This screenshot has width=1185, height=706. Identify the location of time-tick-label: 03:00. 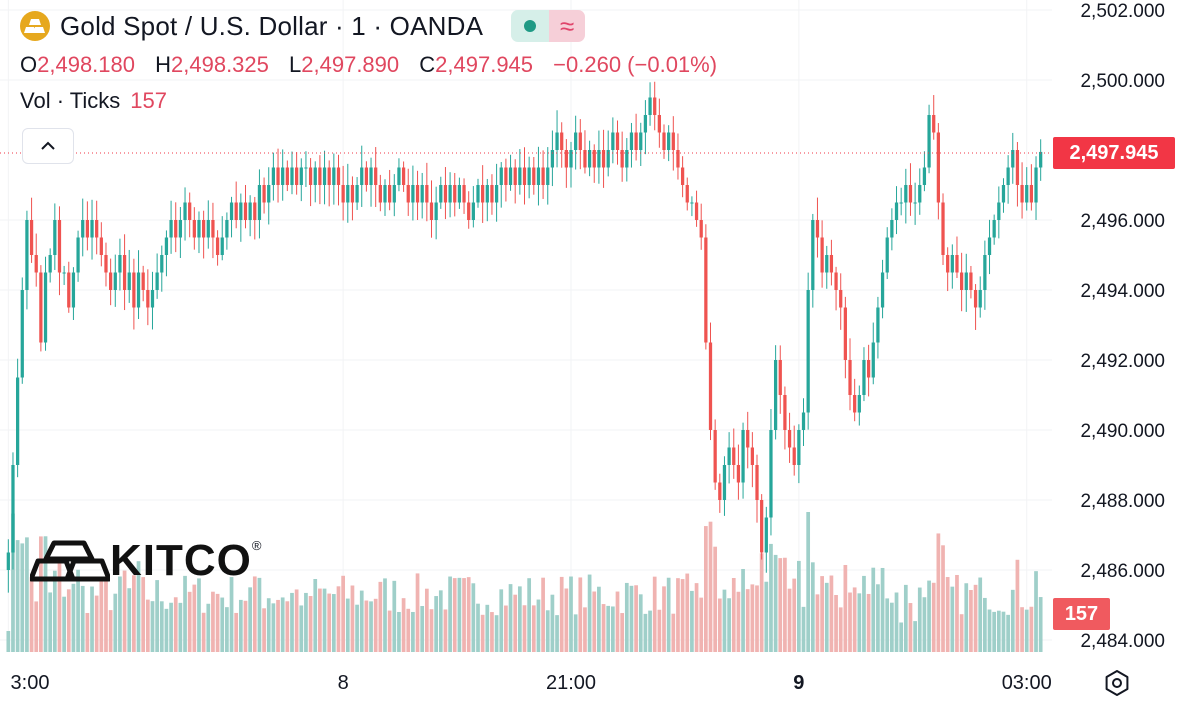
(1027, 683).